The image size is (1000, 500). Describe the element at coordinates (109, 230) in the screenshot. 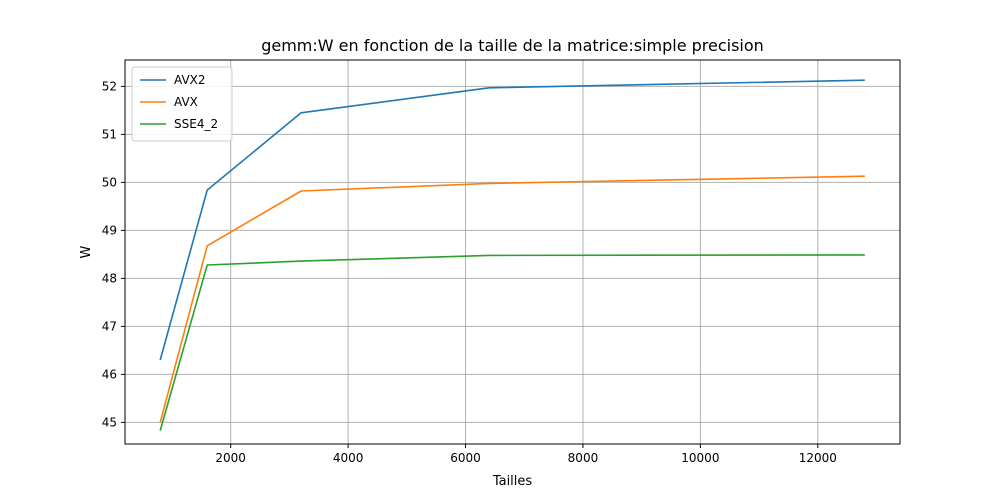

I see `y-tick-label: 49` at that location.